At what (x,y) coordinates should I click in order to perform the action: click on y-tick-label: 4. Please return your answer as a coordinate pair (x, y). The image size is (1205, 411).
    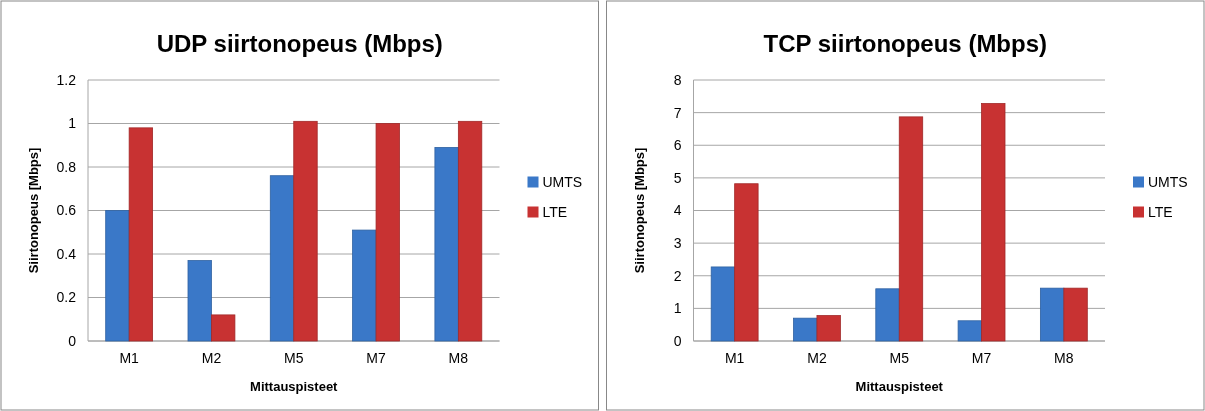
    Looking at the image, I should click on (677, 210).